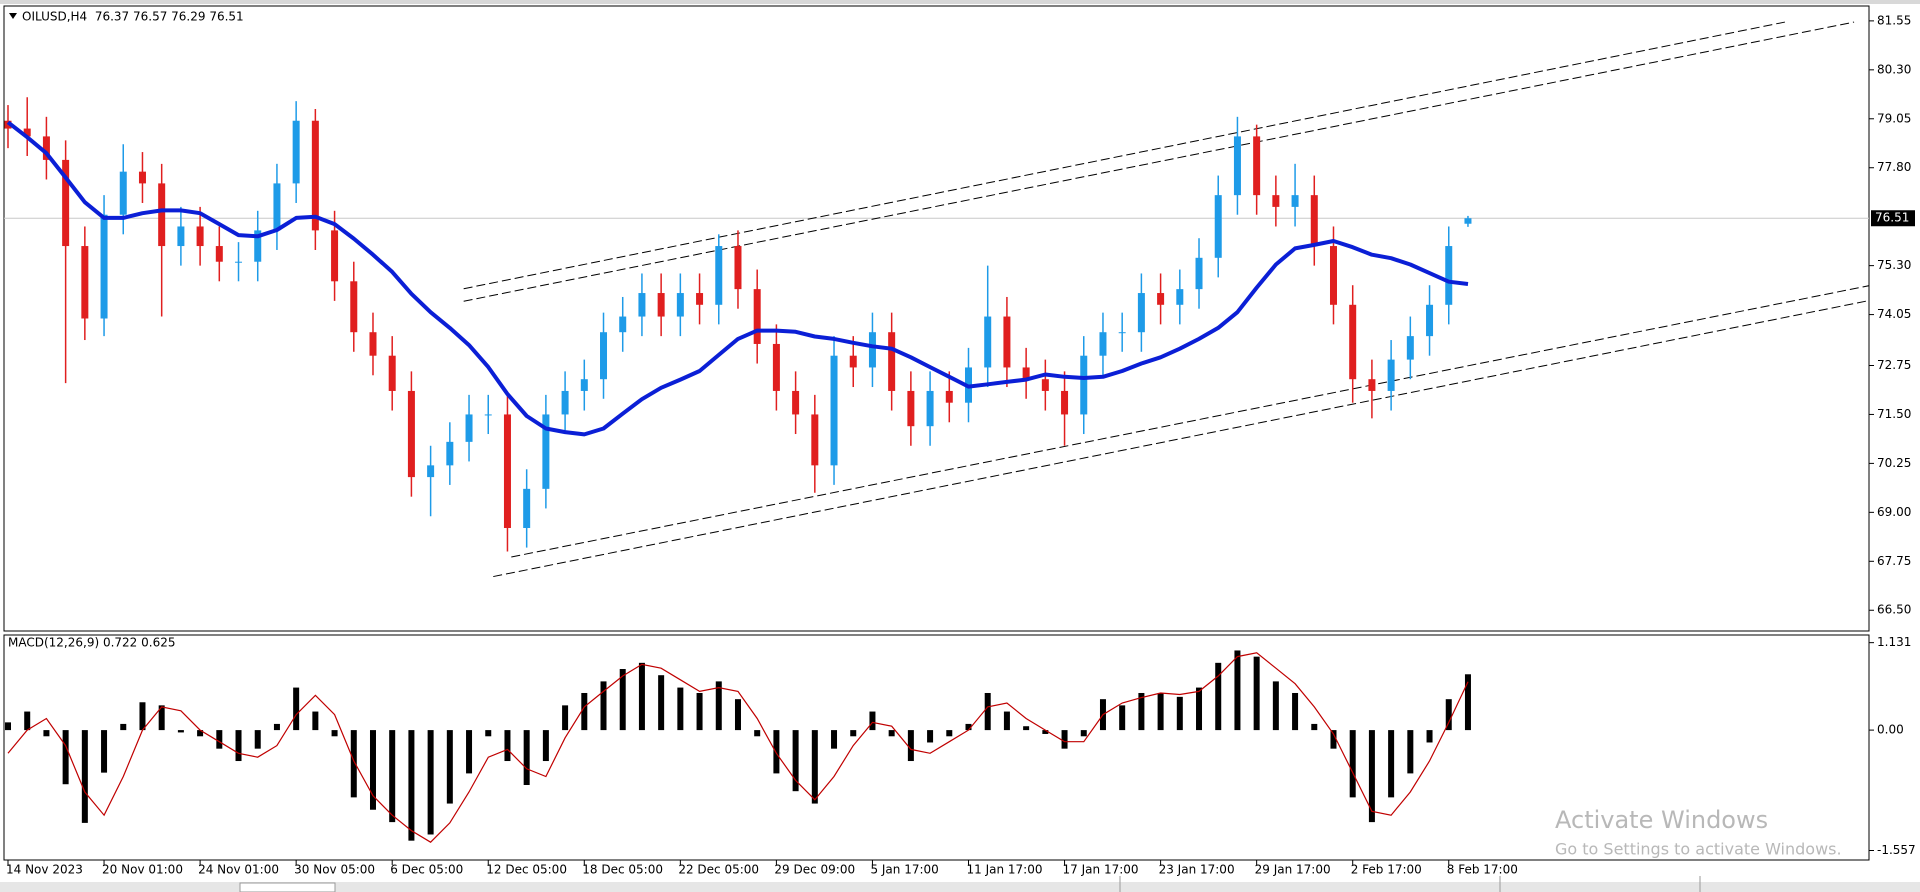 This screenshot has width=1920, height=892. Describe the element at coordinates (960, 887) in the screenshot. I see `tab-bar` at that location.